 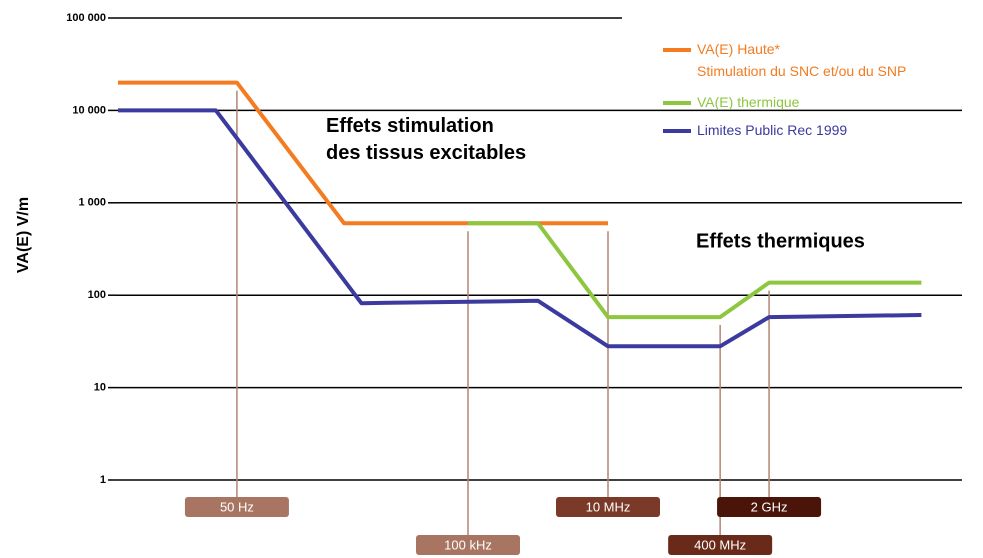 I want to click on frequency-label: 50 Hz, so click(x=237, y=506).